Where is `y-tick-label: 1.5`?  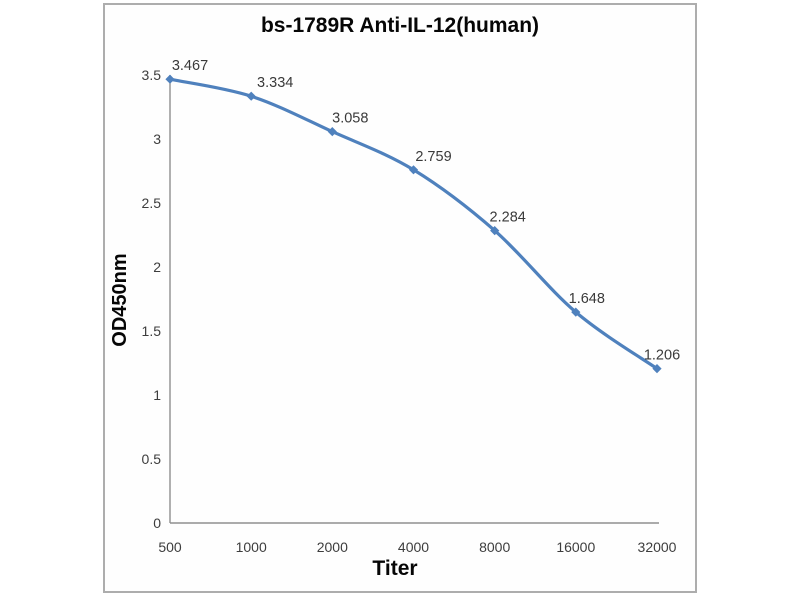 y-tick-label: 1.5 is located at coordinates (152, 331).